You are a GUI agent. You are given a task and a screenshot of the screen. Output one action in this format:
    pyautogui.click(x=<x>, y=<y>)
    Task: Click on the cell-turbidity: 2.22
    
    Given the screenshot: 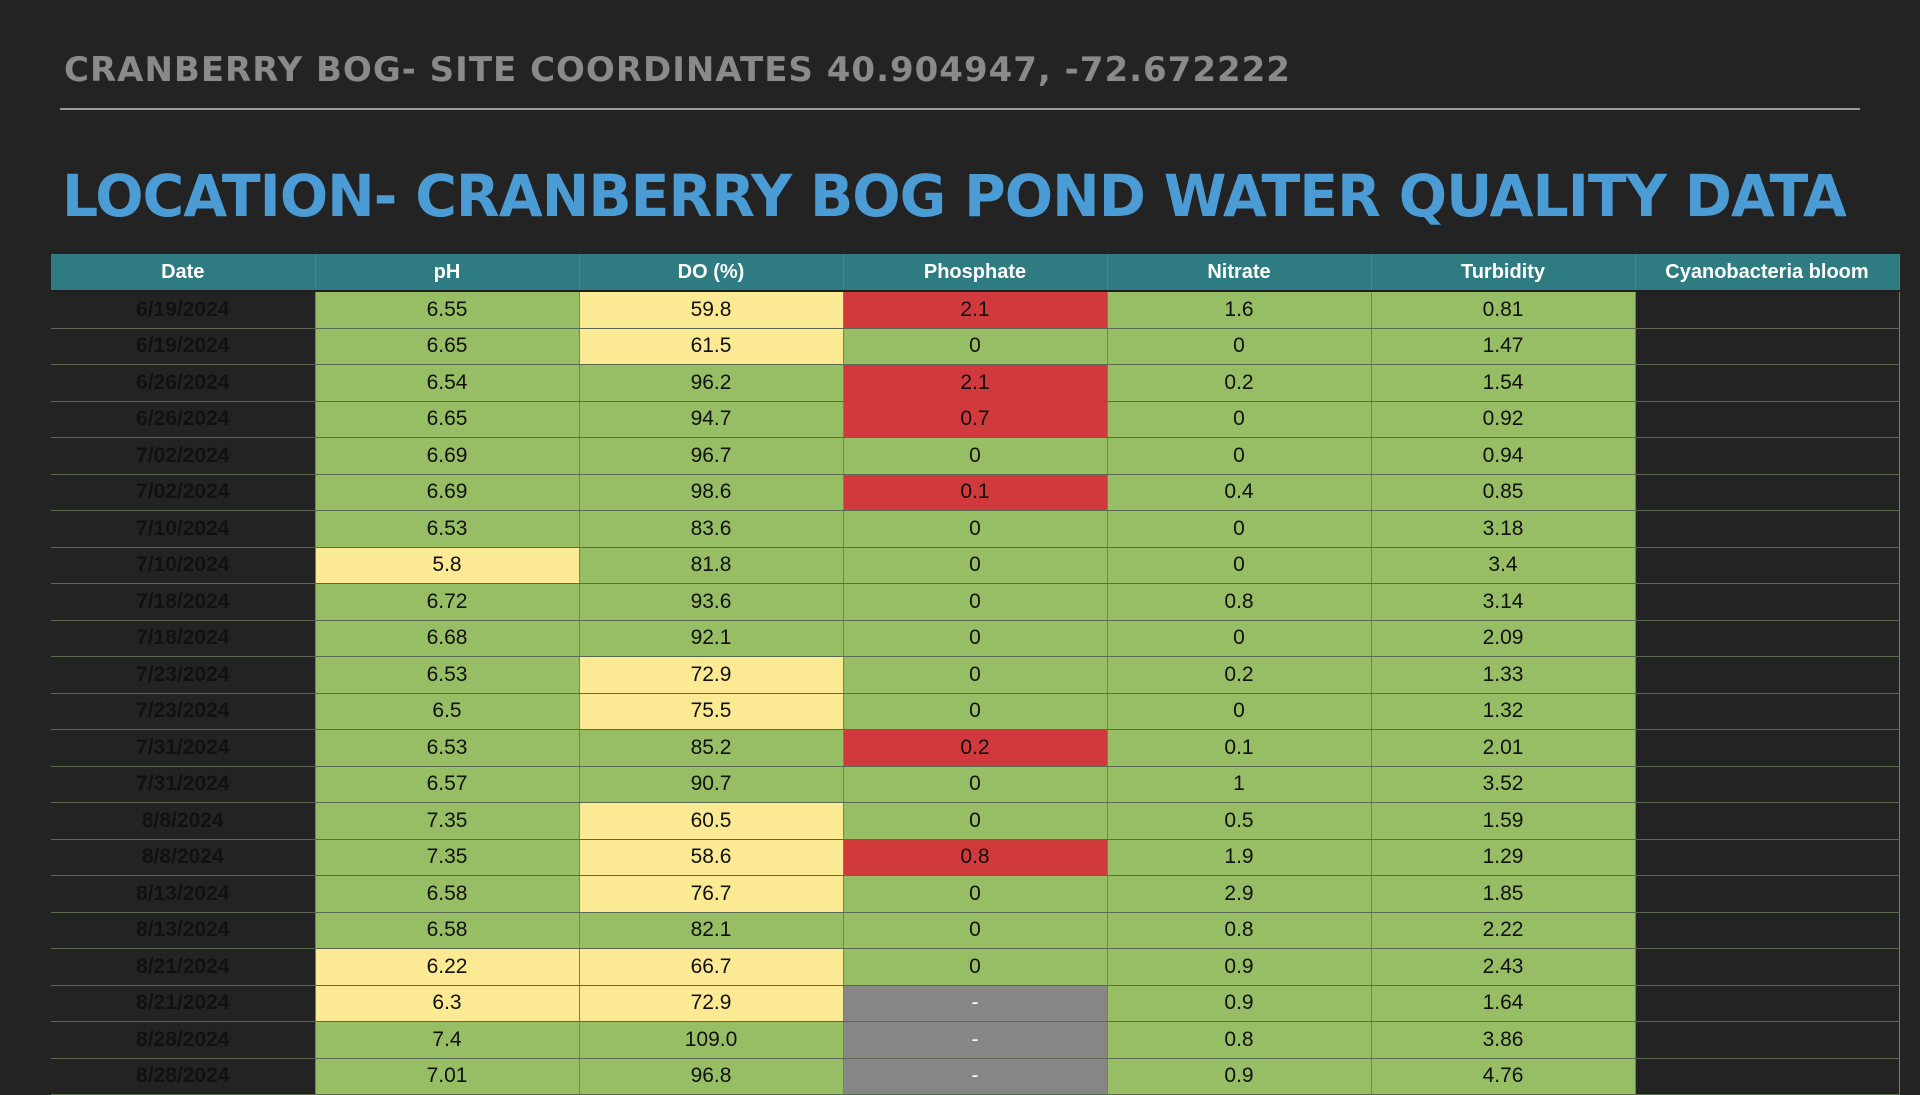 What is the action you would take?
    pyautogui.click(x=1503, y=930)
    